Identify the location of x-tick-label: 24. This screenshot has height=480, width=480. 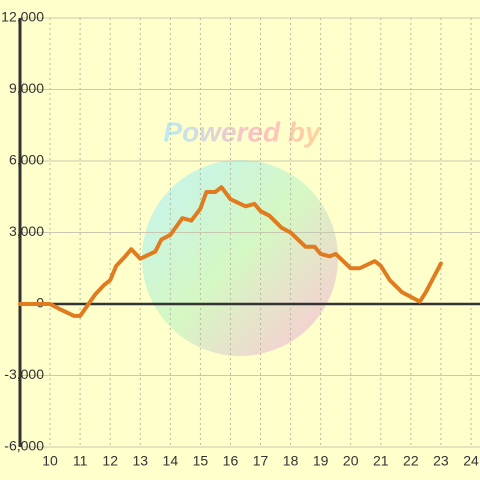
(471, 461).